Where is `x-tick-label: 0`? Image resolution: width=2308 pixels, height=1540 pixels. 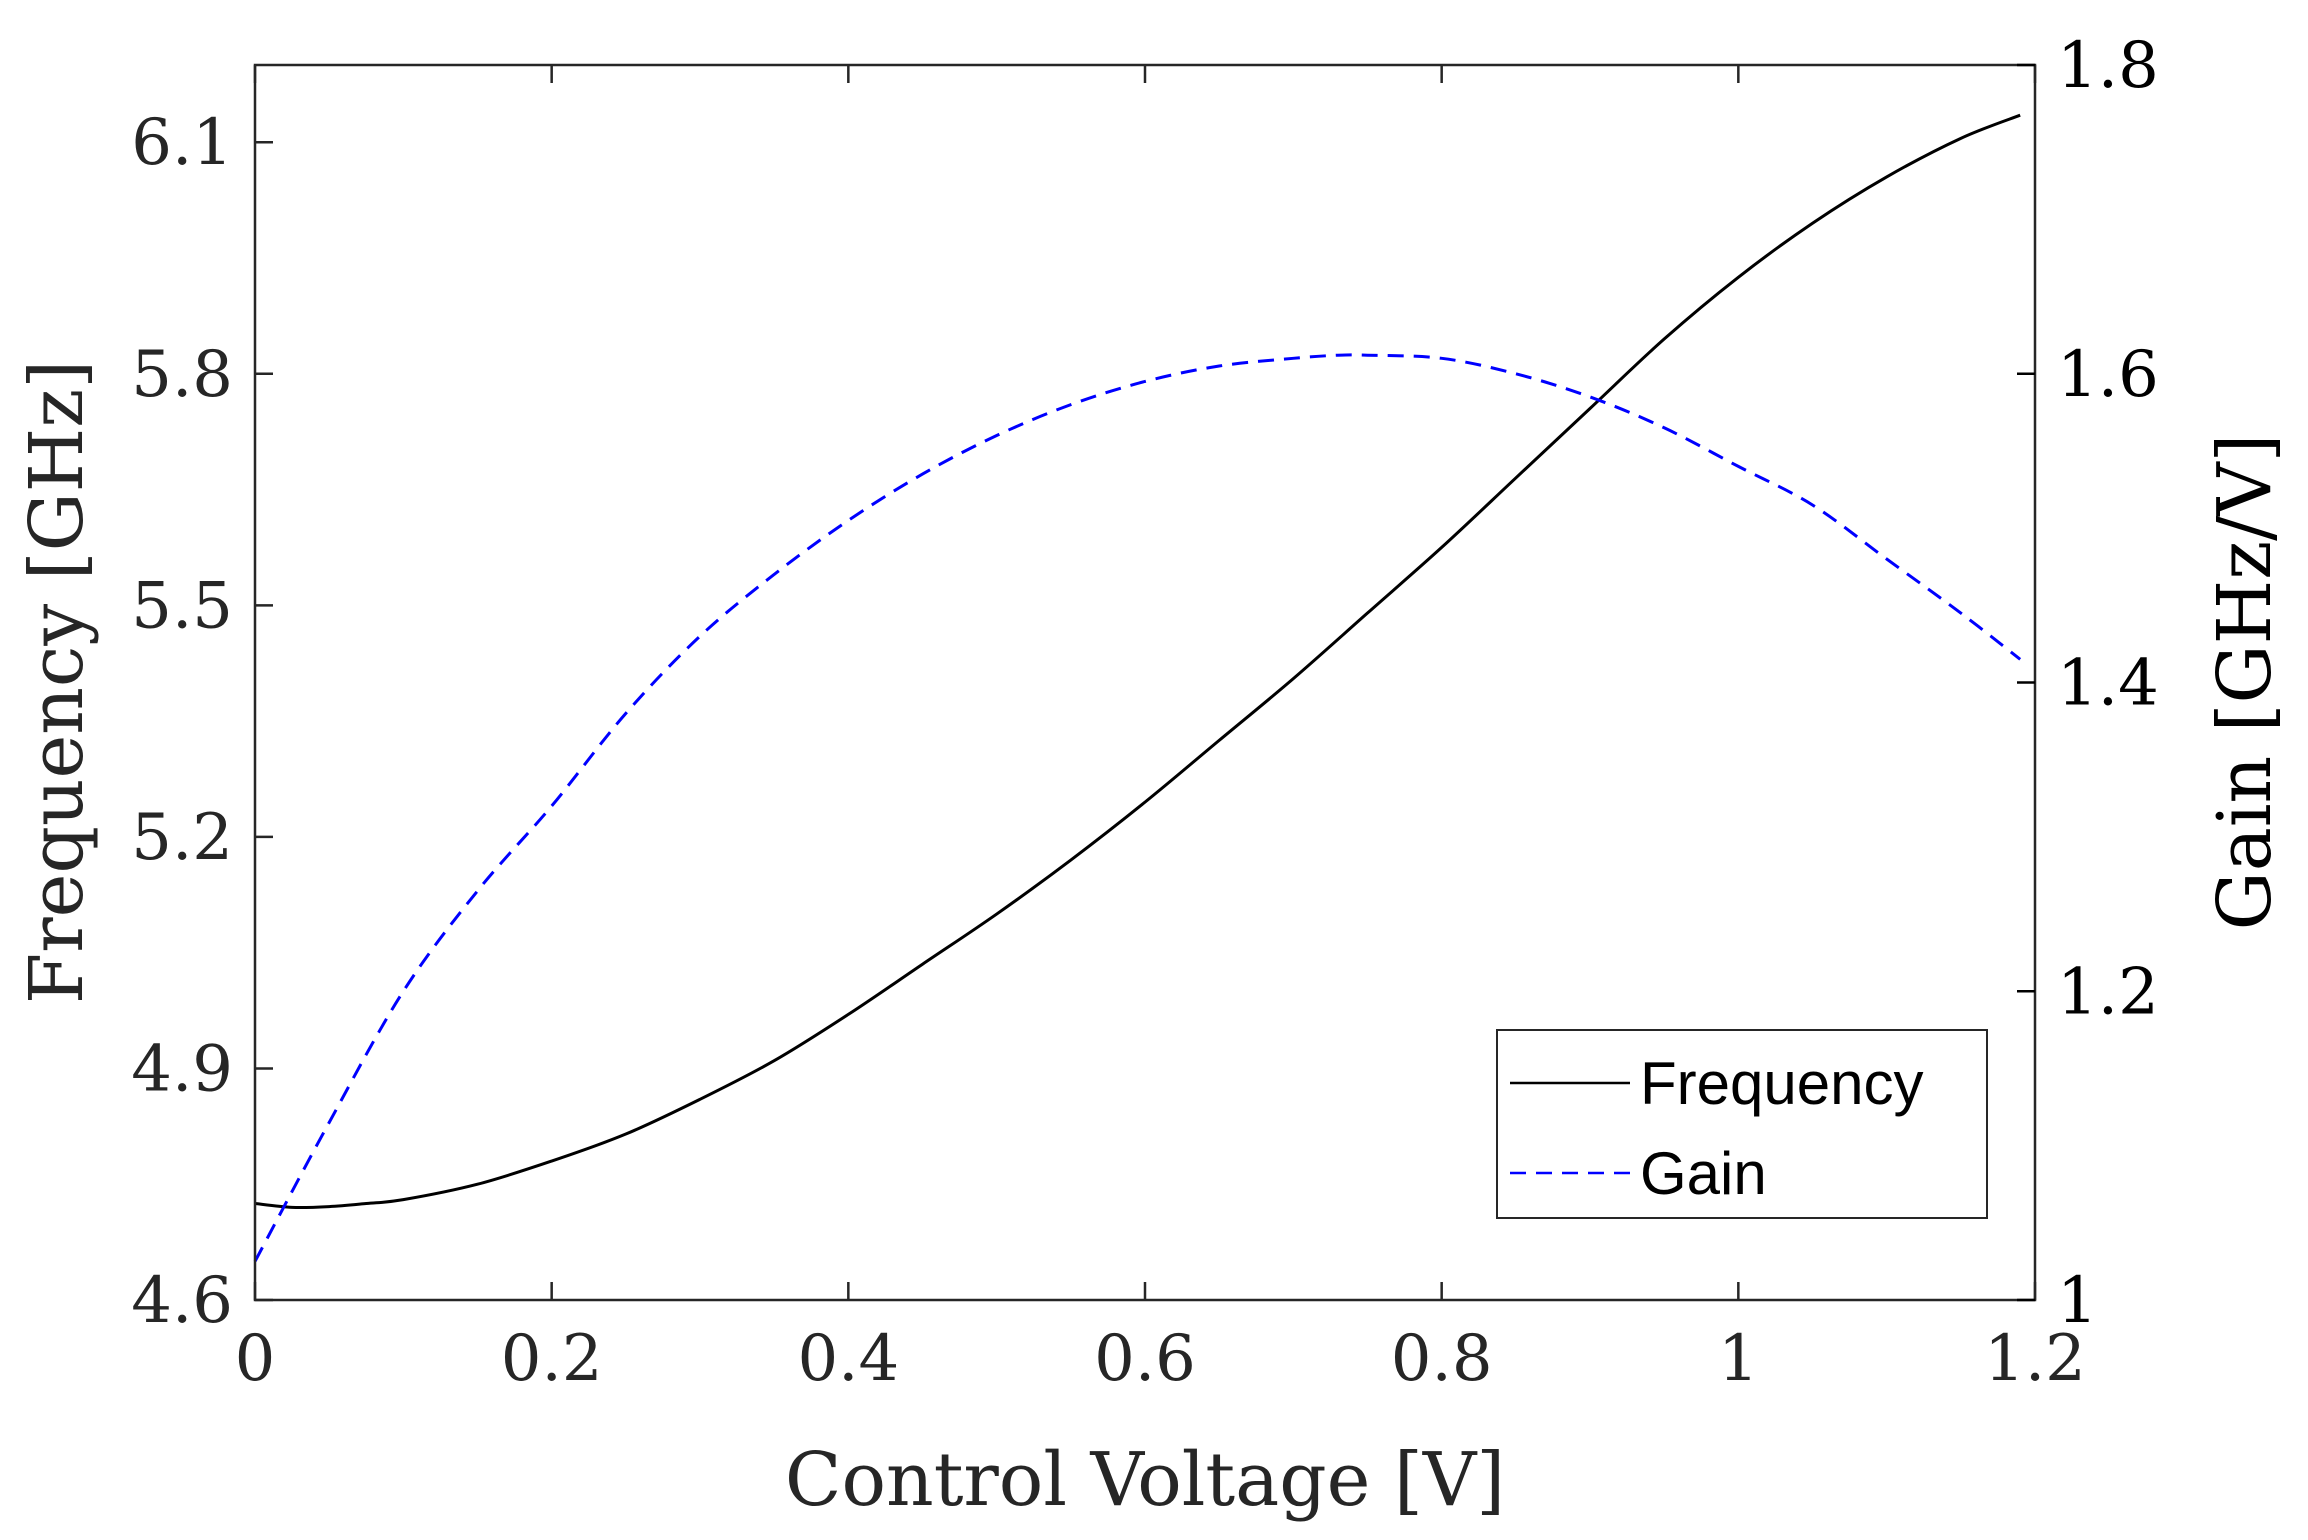
x-tick-label: 0 is located at coordinates (255, 1359).